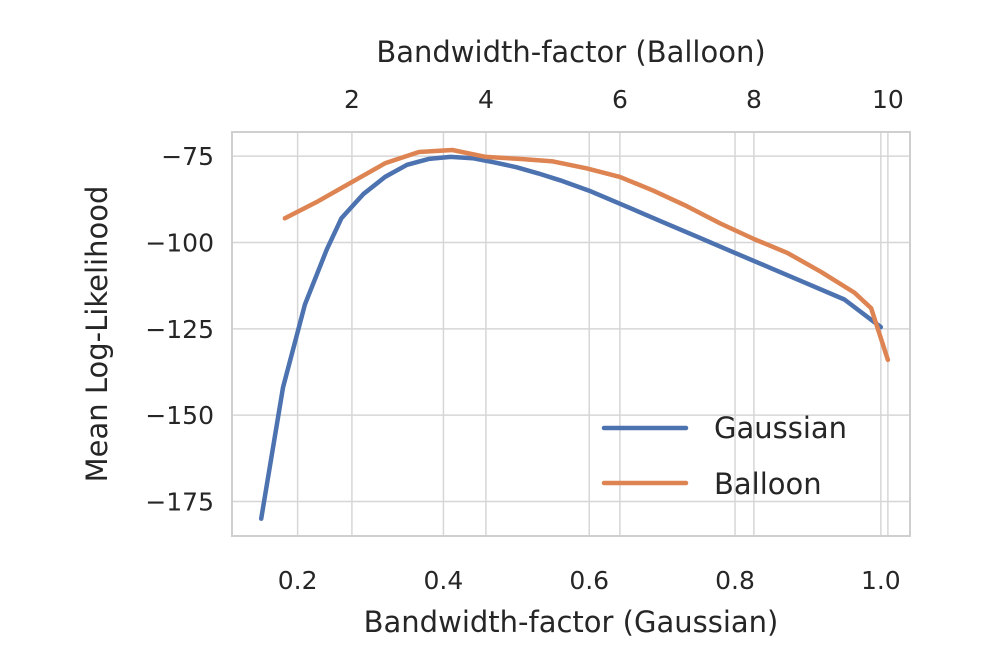 Image resolution: width=1000 pixels, height=666 pixels. What do you see at coordinates (179, 501) in the screenshot?
I see `y-tick-label: −175` at bounding box center [179, 501].